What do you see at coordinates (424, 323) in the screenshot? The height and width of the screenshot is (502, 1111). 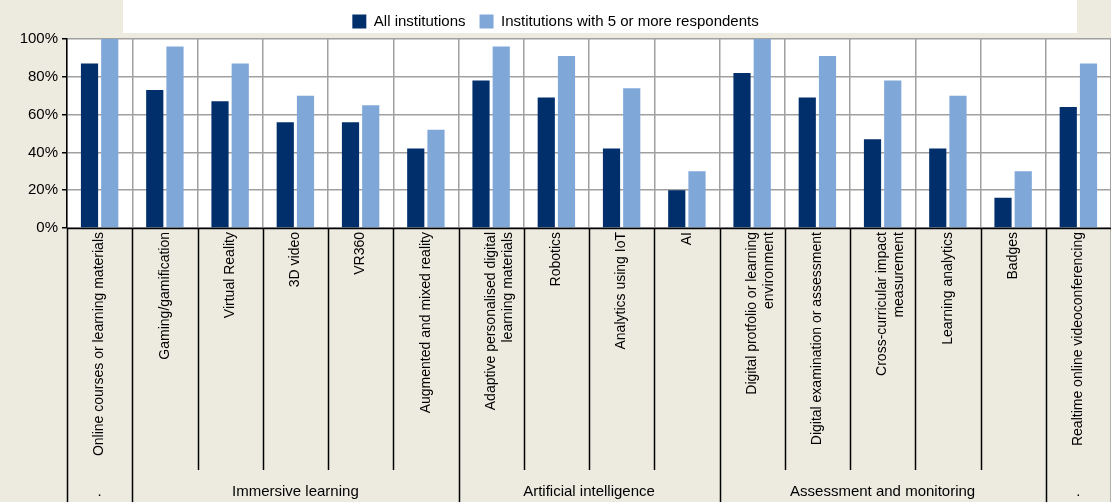 I see `x-tick-label: Augmented and mixed reality` at bounding box center [424, 323].